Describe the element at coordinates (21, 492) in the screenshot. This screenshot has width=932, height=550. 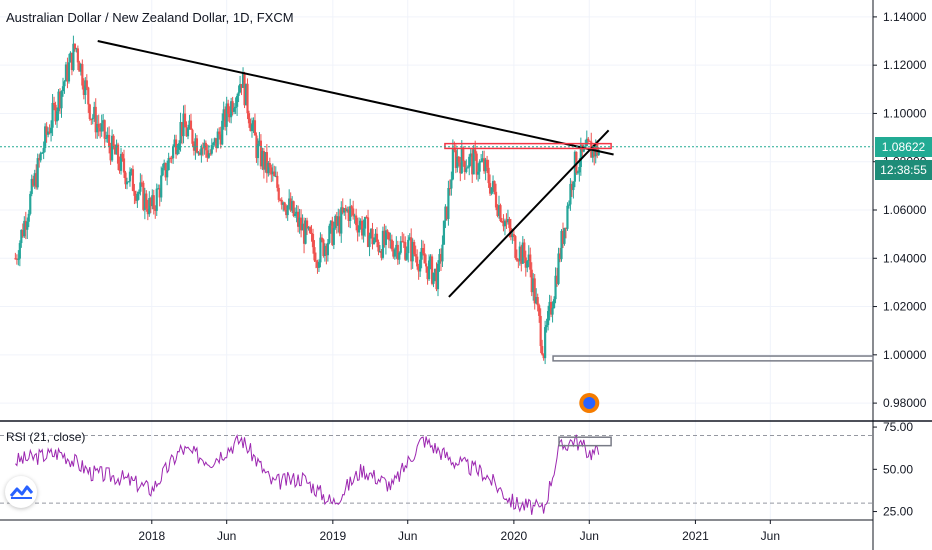
I see `tradingview-logo-icon` at that location.